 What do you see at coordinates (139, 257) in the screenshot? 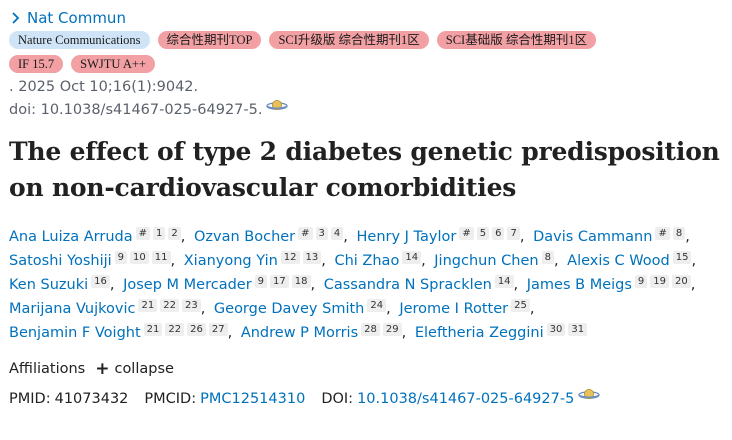
I see `affiliation-ref: 10` at bounding box center [139, 257].